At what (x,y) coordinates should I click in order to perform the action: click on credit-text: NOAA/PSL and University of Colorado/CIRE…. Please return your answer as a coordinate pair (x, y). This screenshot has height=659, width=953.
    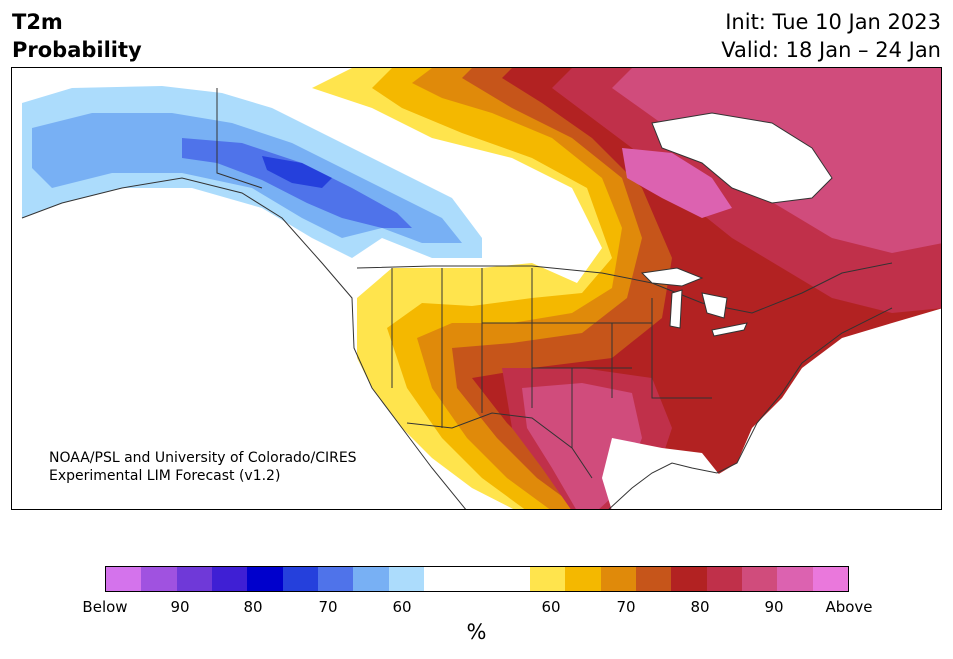
    Looking at the image, I should click on (203, 467).